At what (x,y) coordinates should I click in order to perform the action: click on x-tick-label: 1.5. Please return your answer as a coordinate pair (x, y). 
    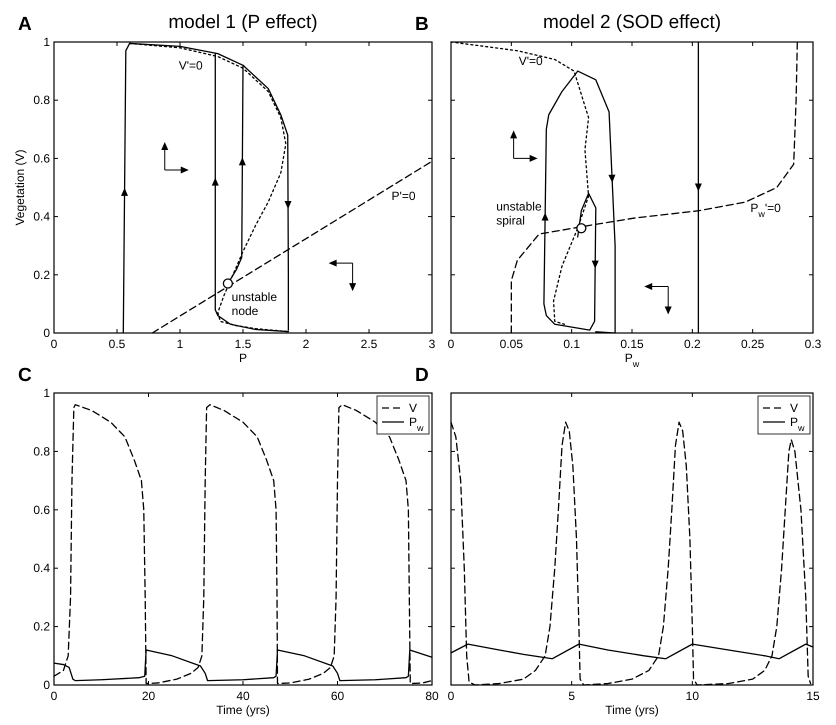
    Looking at the image, I should click on (243, 344).